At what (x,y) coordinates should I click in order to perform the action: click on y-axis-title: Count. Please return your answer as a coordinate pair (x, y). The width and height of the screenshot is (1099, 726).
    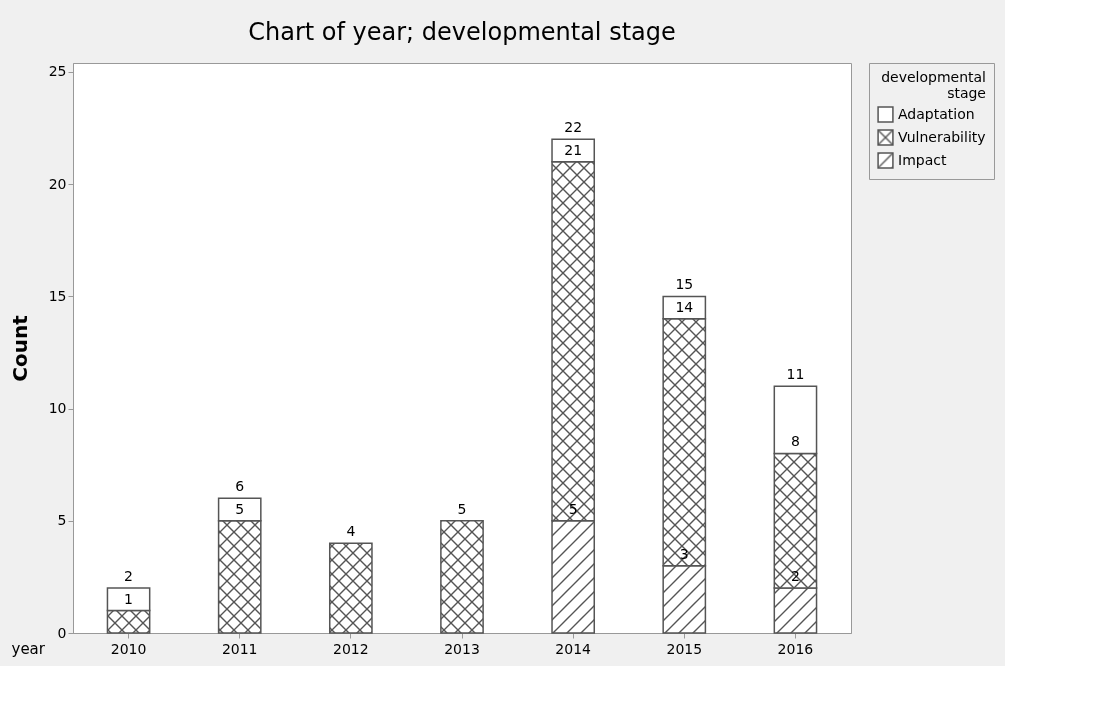
    Looking at the image, I should click on (19, 348).